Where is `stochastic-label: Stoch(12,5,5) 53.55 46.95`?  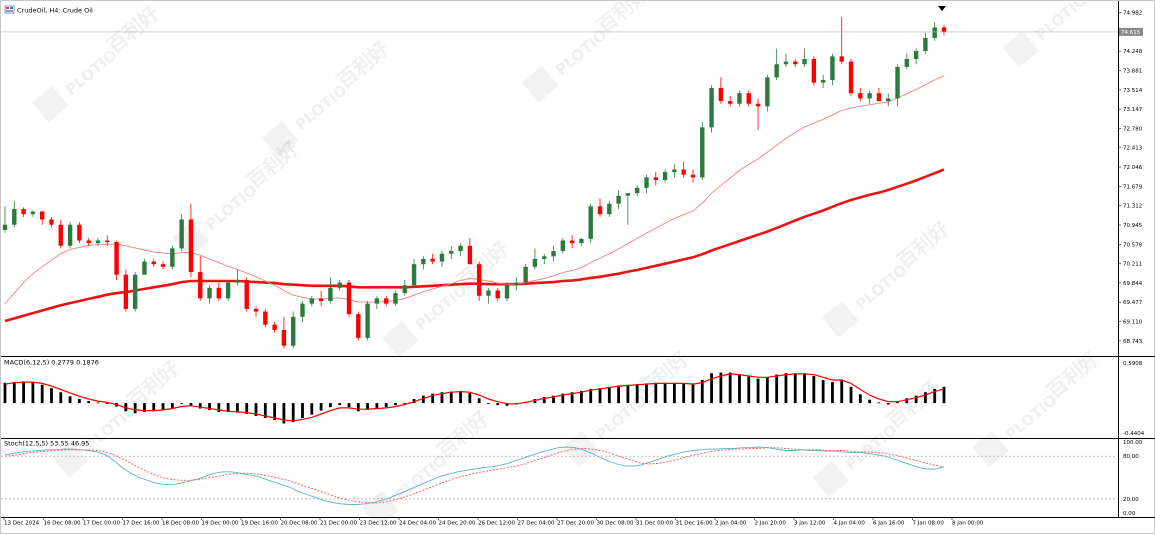 stochastic-label: Stoch(12,5,5) 53.55 46.95 is located at coordinates (46, 444).